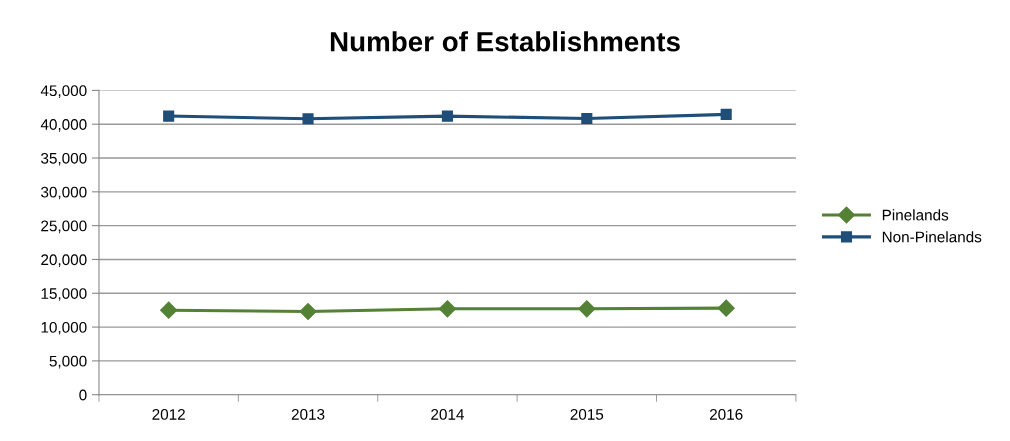 This screenshot has width=1010, height=441. What do you see at coordinates (932, 237) in the screenshot?
I see `legend-label: Non-Pinelands` at bounding box center [932, 237].